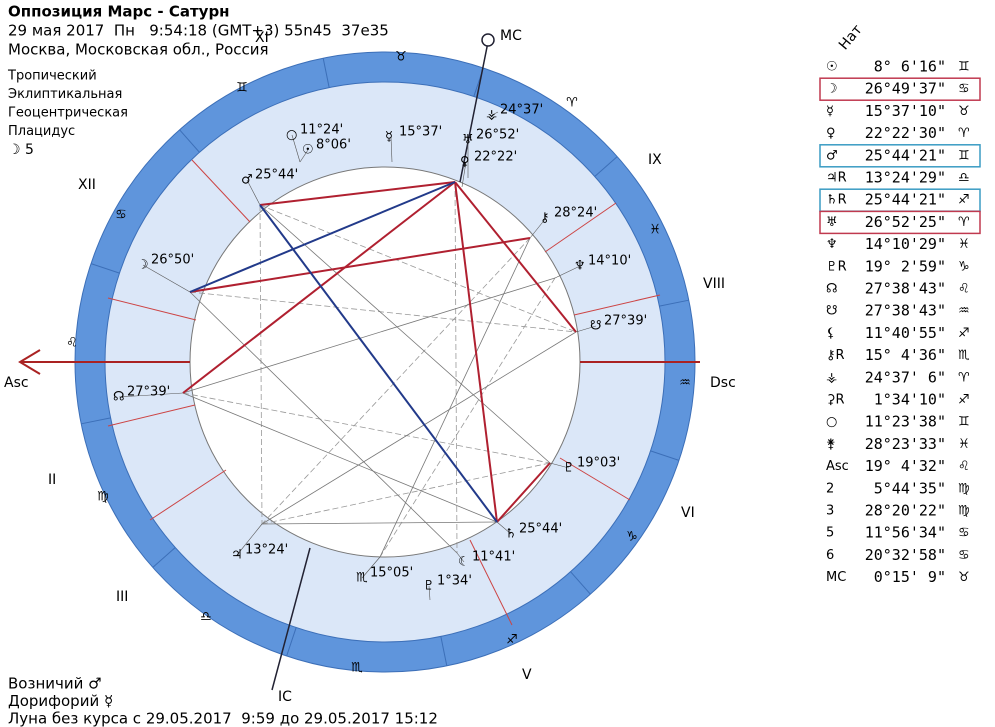 The height and width of the screenshot is (727, 995). Describe the element at coordinates (55, 684) in the screenshot. I see `footer-line: Возничий ♂` at that location.